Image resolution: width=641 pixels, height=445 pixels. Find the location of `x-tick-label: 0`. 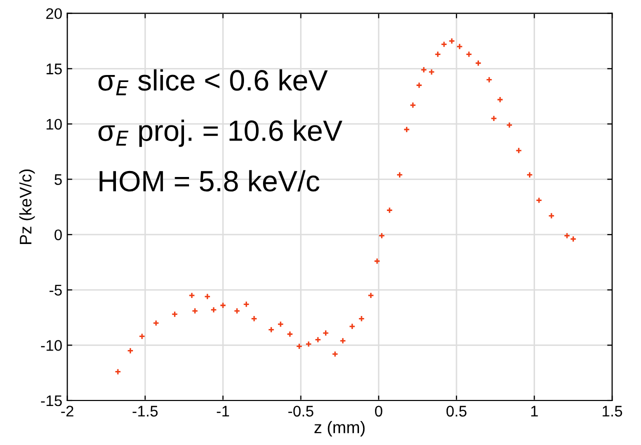

x-tick-label: 0 is located at coordinates (378, 411).